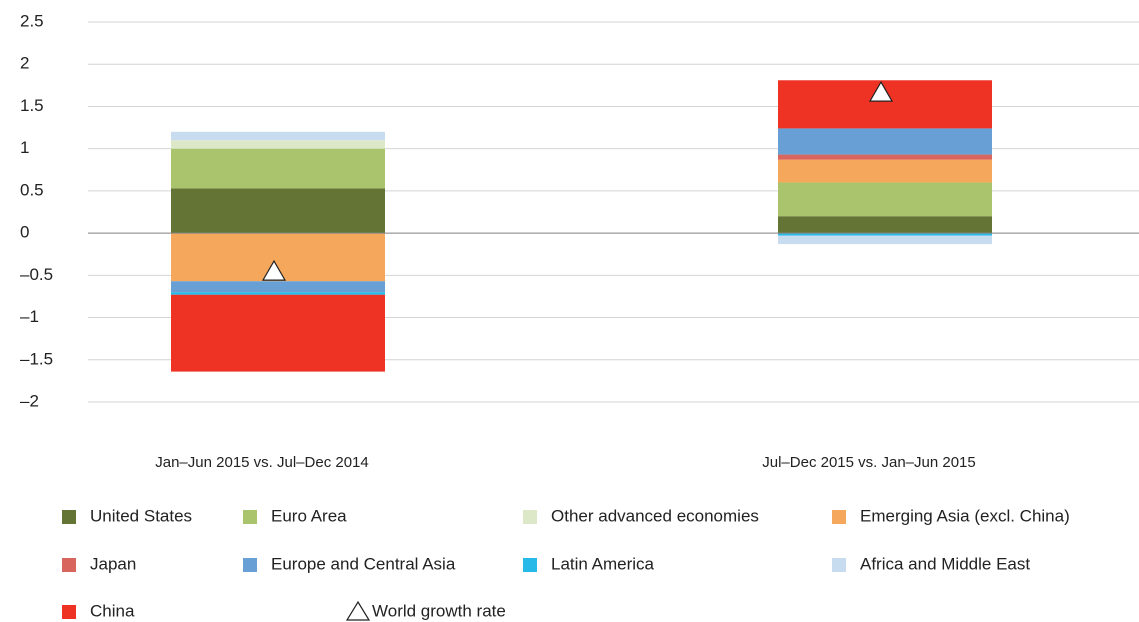 The height and width of the screenshot is (622, 1139). I want to click on y-tick-label: –1.5, so click(36, 358).